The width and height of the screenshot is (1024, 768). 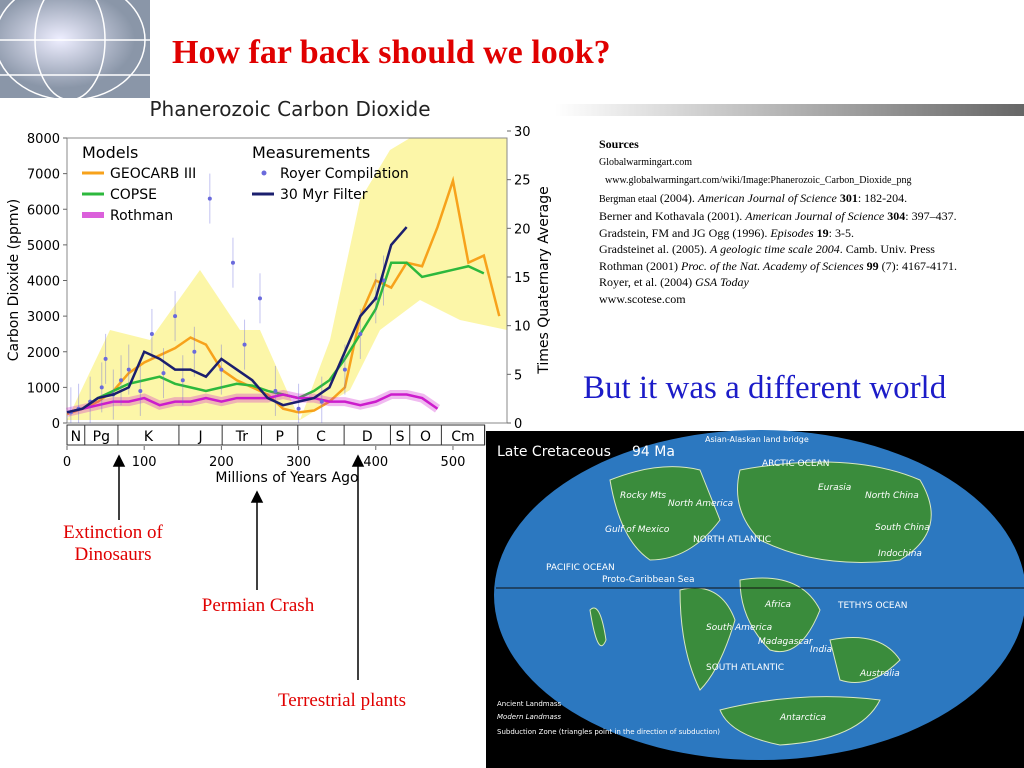 What do you see at coordinates (522, 278) in the screenshot?
I see `y2-tick-label: 15` at bounding box center [522, 278].